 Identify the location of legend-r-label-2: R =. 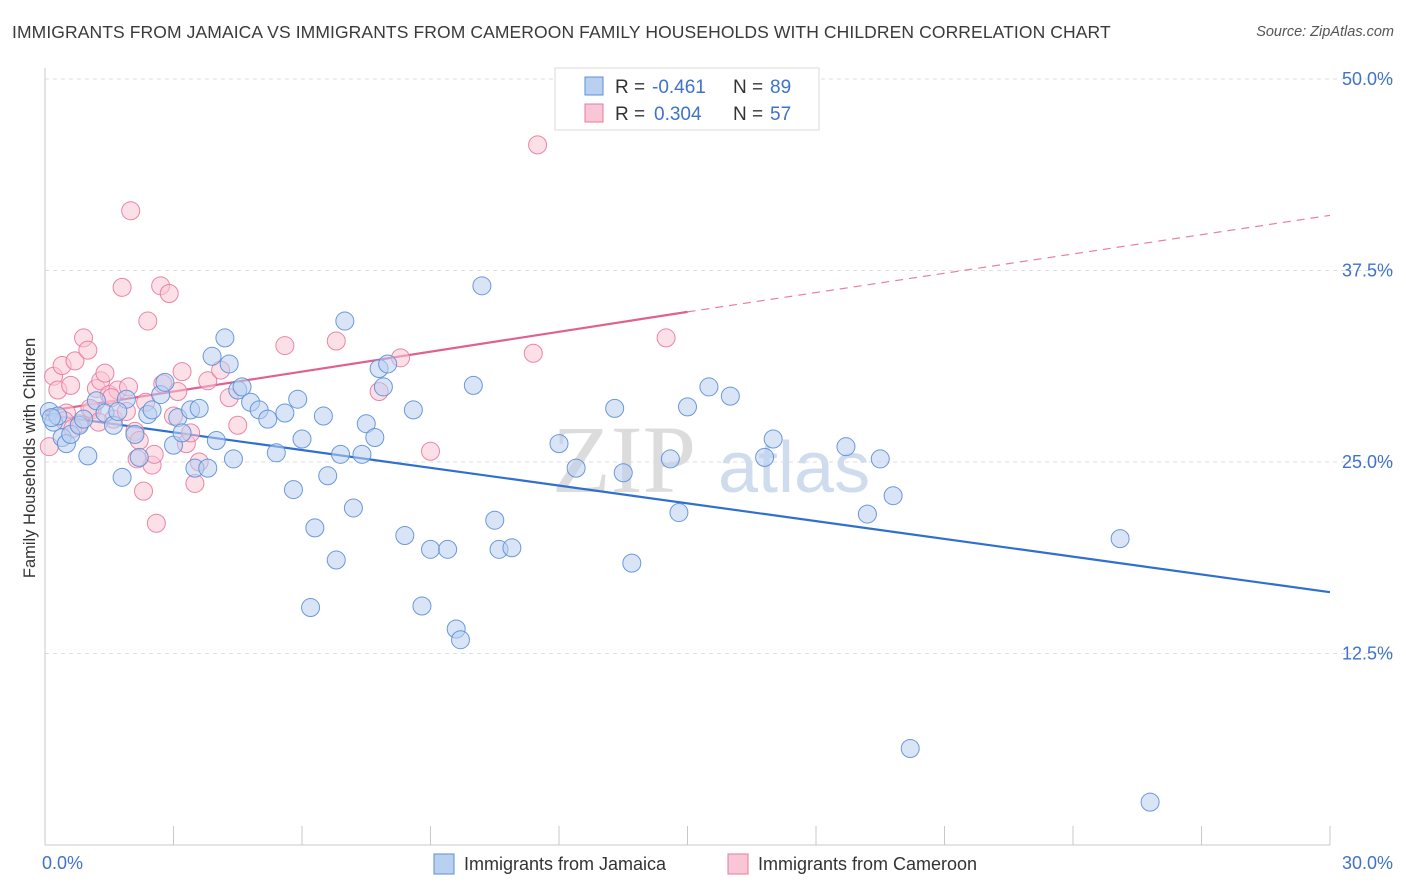
(630, 114).